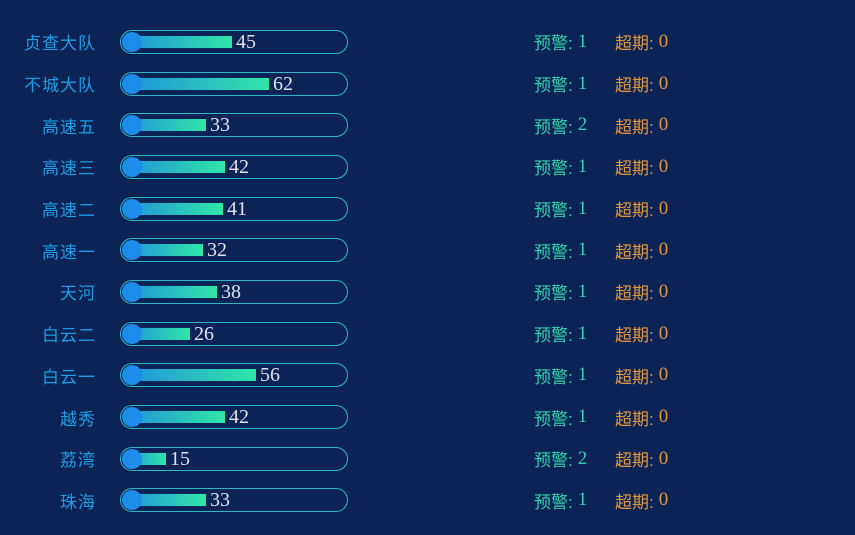 The image size is (855, 535). Describe the element at coordinates (69, 127) in the screenshot. I see `department-label: 高速五` at that location.